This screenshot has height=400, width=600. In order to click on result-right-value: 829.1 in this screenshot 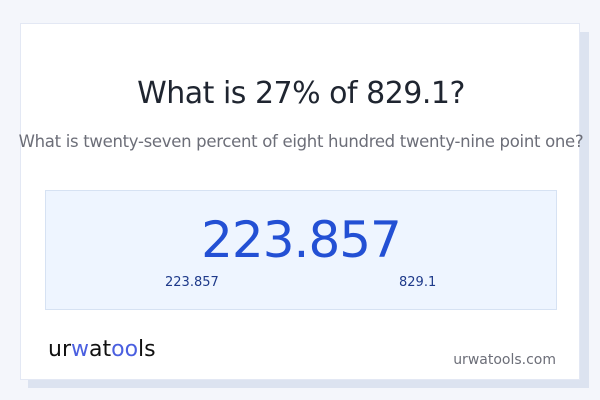, I will do `click(418, 282)`.